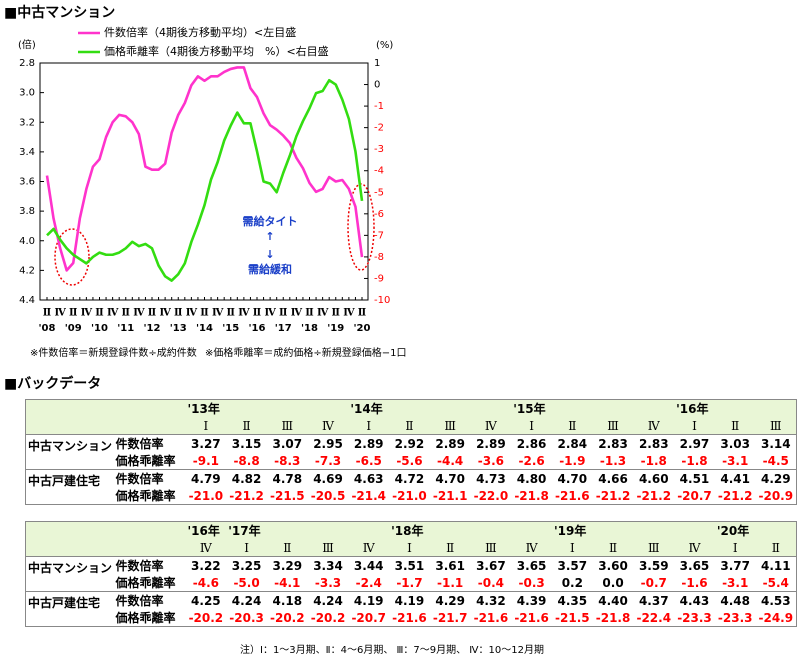 Image resolution: width=800 pixels, height=669 pixels. What do you see at coordinates (73, 328) in the screenshot?
I see `x-year-label: '09` at bounding box center [73, 328].